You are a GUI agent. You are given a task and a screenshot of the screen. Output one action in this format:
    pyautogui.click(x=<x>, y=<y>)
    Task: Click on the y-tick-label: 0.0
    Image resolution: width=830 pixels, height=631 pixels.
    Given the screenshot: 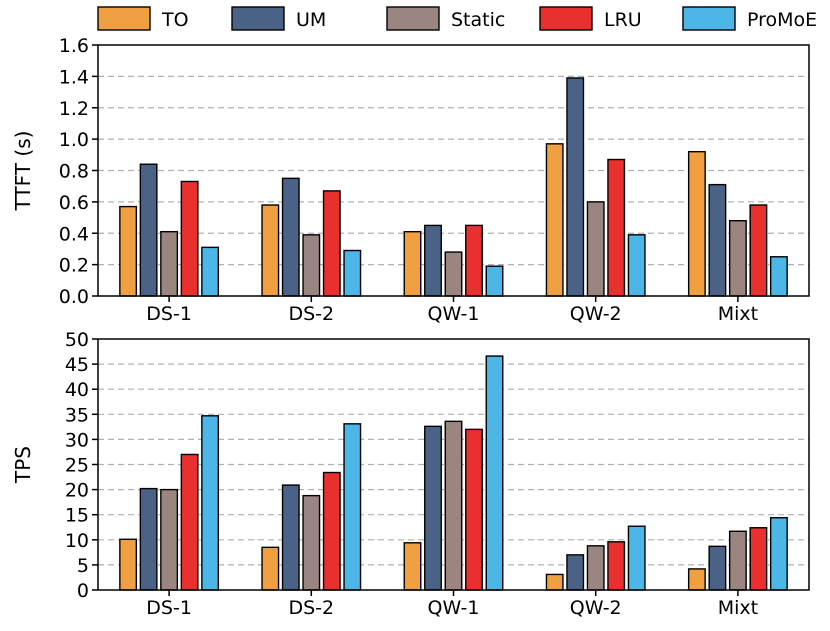 What is the action you would take?
    pyautogui.click(x=74, y=297)
    